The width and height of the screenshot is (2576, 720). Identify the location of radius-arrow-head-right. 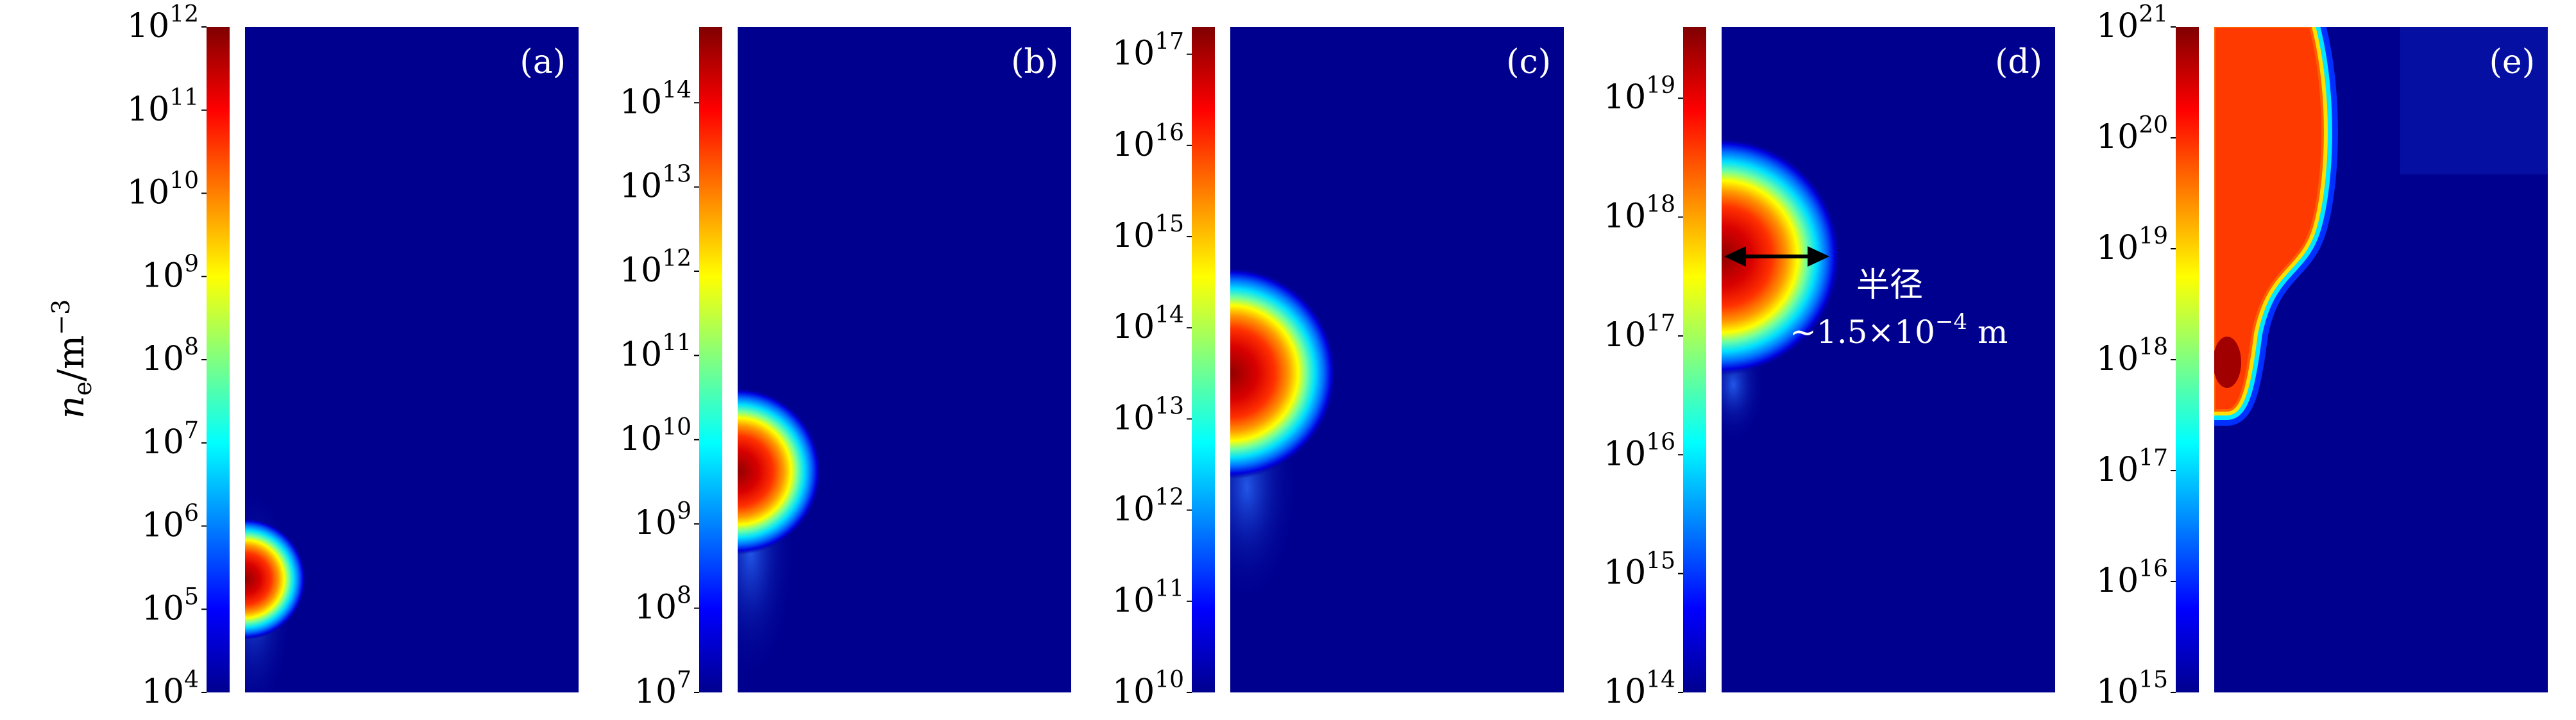
(1818, 256).